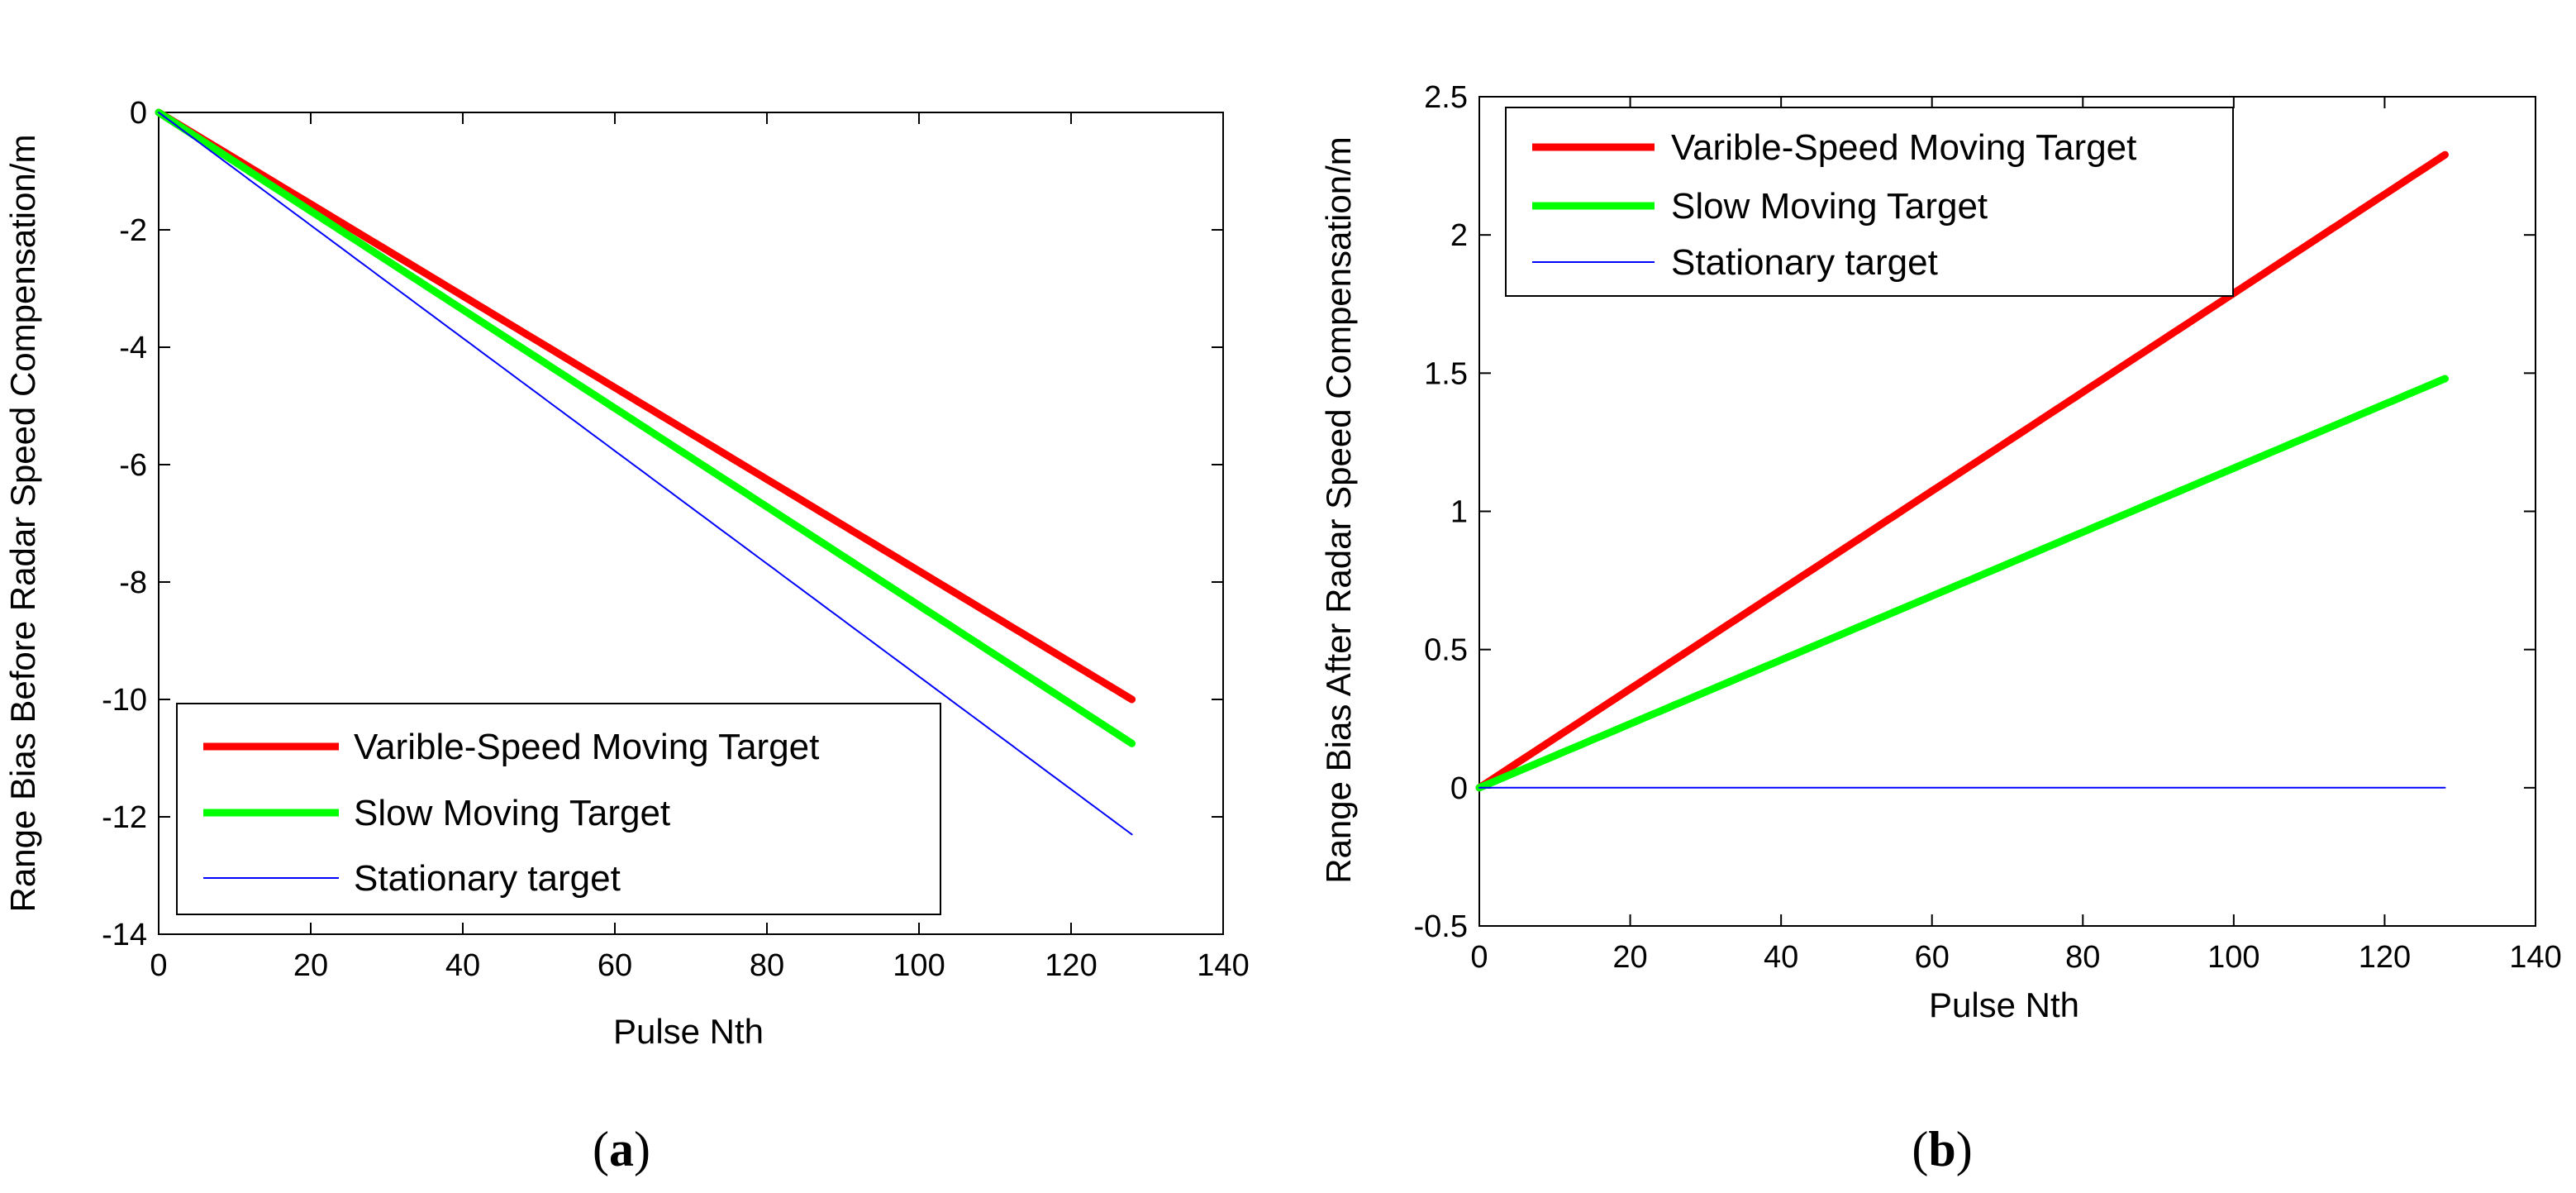 The height and width of the screenshot is (1193, 2576). What do you see at coordinates (125, 935) in the screenshot?
I see `y-tick-label: -14` at bounding box center [125, 935].